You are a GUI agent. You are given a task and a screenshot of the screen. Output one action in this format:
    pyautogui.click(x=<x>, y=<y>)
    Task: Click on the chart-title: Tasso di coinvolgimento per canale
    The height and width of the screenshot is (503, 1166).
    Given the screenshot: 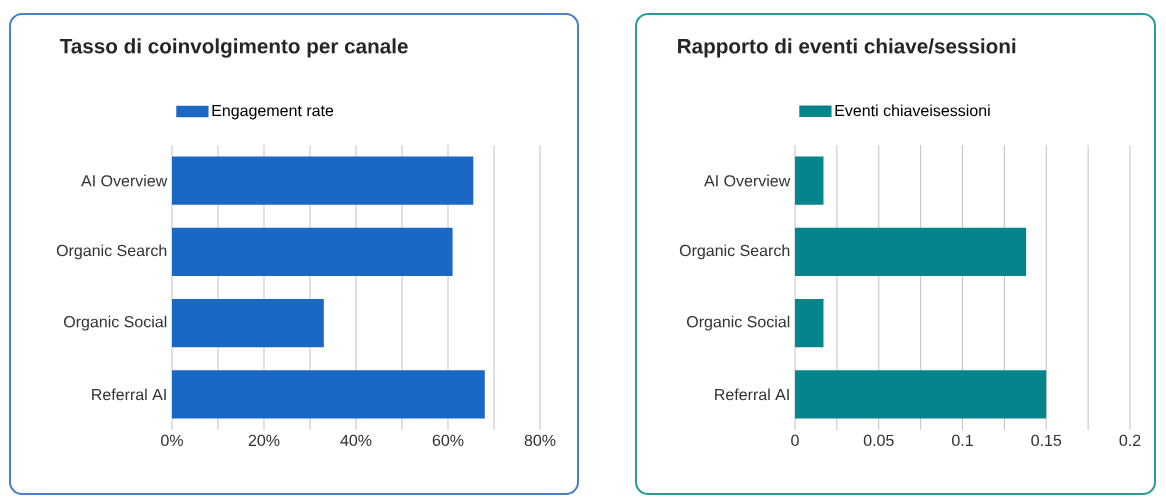 What is the action you would take?
    pyautogui.click(x=233, y=48)
    